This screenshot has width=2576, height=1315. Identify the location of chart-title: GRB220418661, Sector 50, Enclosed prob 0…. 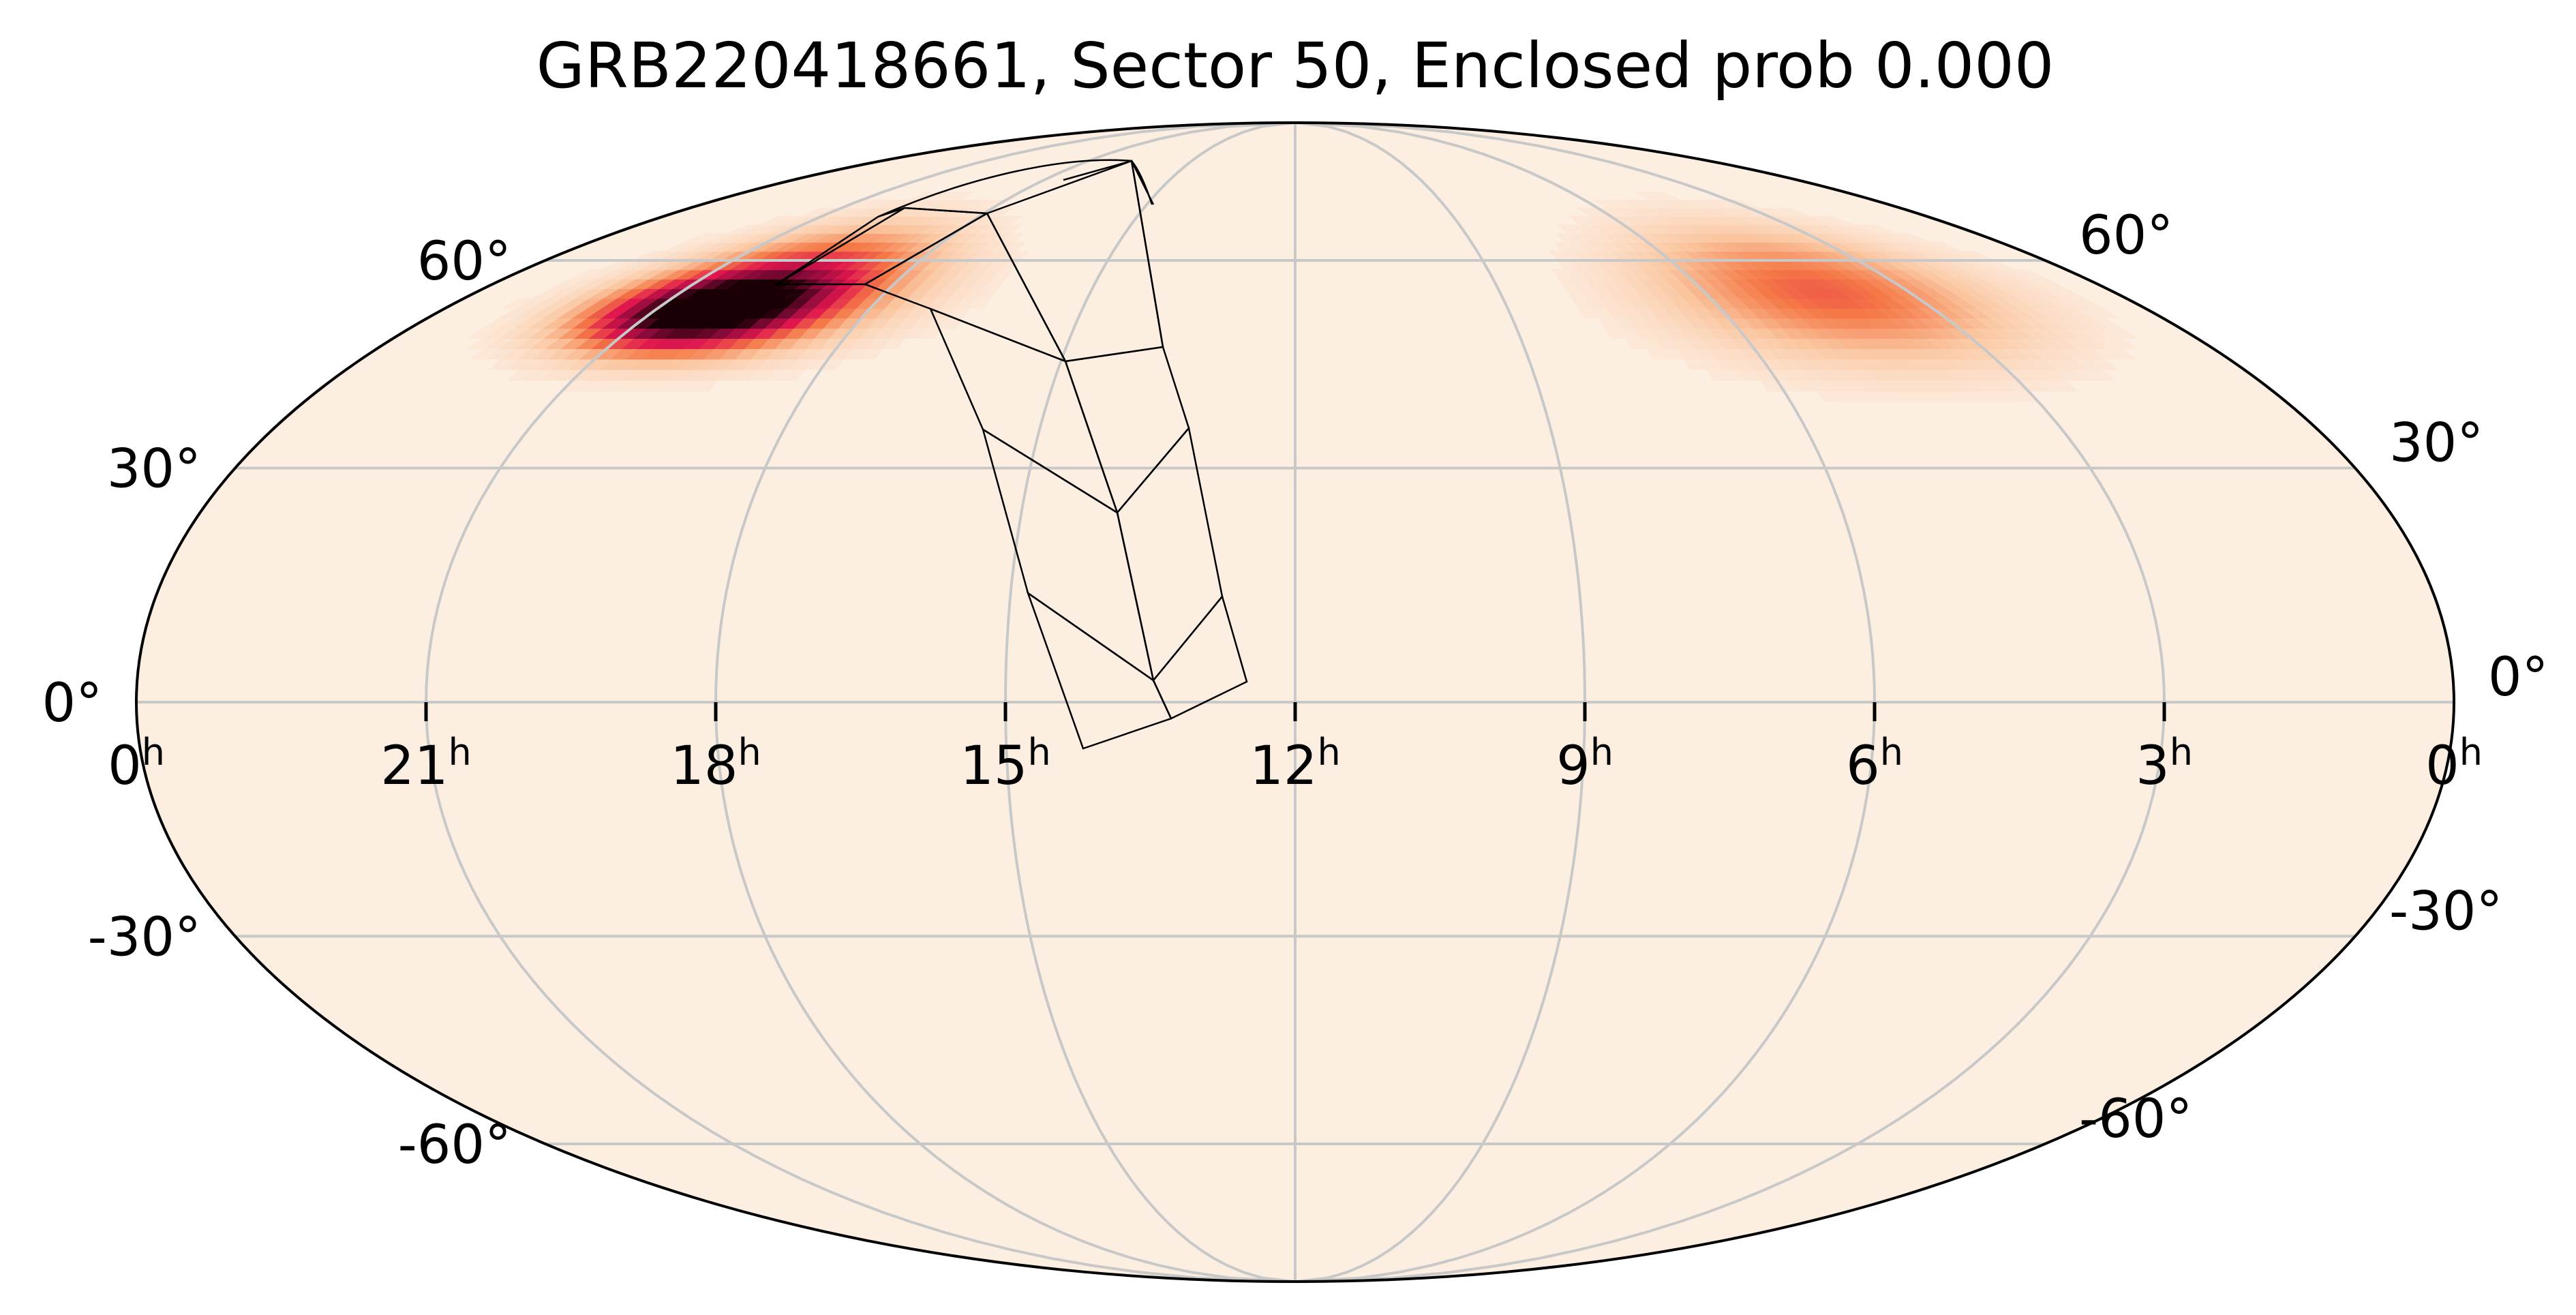
(1295, 65).